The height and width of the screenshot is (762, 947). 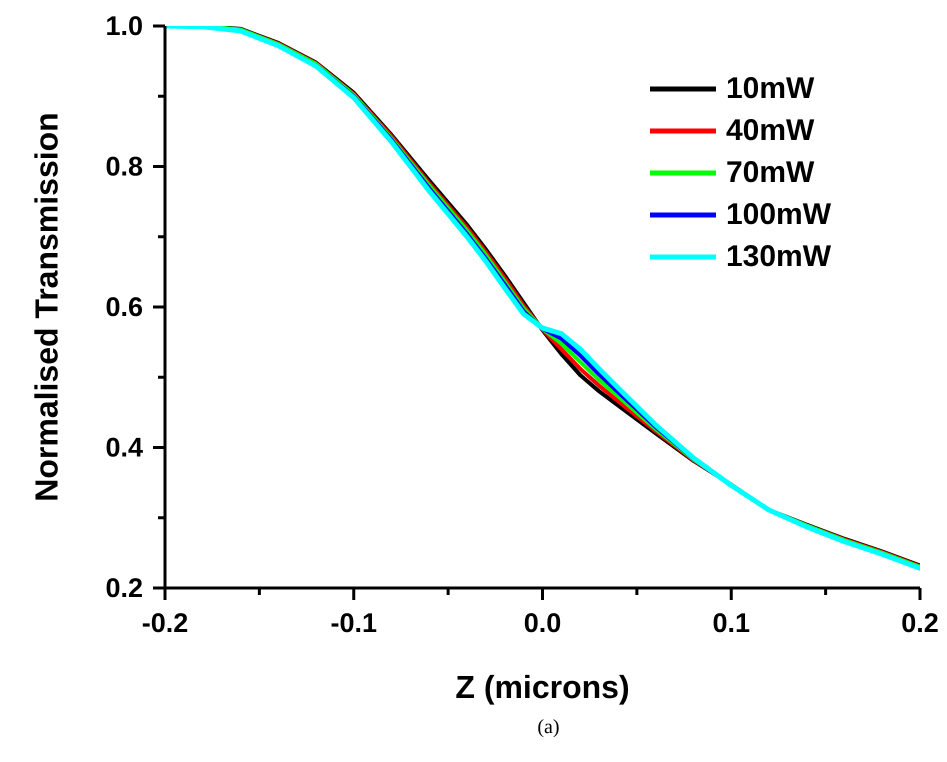 I want to click on y-tick-label: 1.0, so click(x=124, y=26).